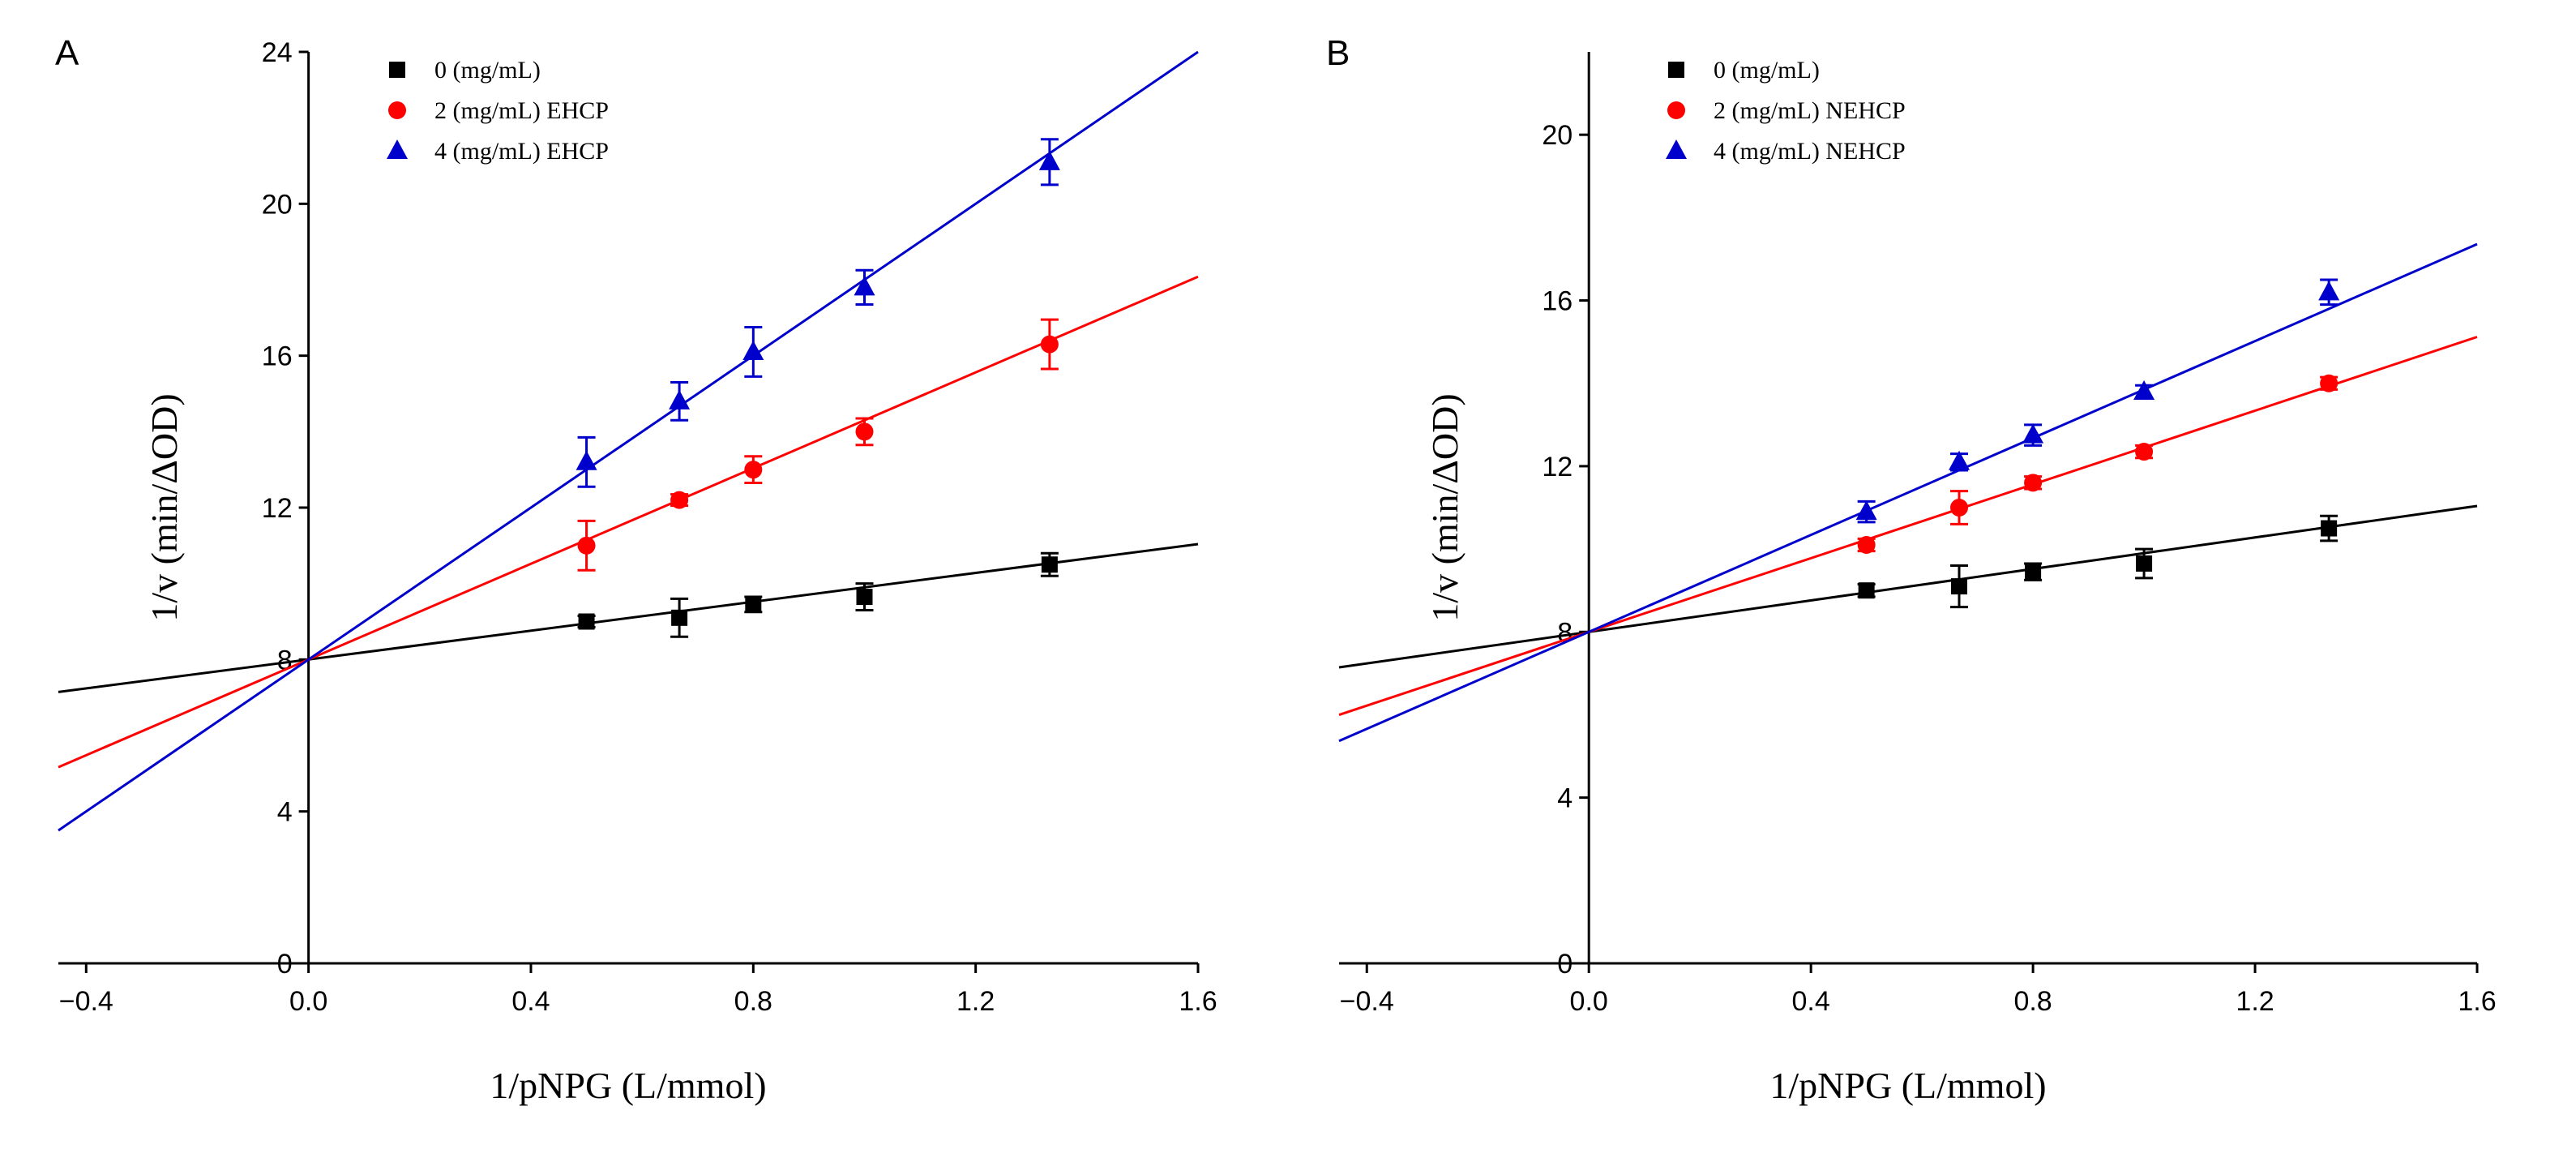 Image resolution: width=2576 pixels, height=1162 pixels. Describe the element at coordinates (521, 110) in the screenshot. I see `legend-label-1: 2 (mg/mL) EHCP` at that location.